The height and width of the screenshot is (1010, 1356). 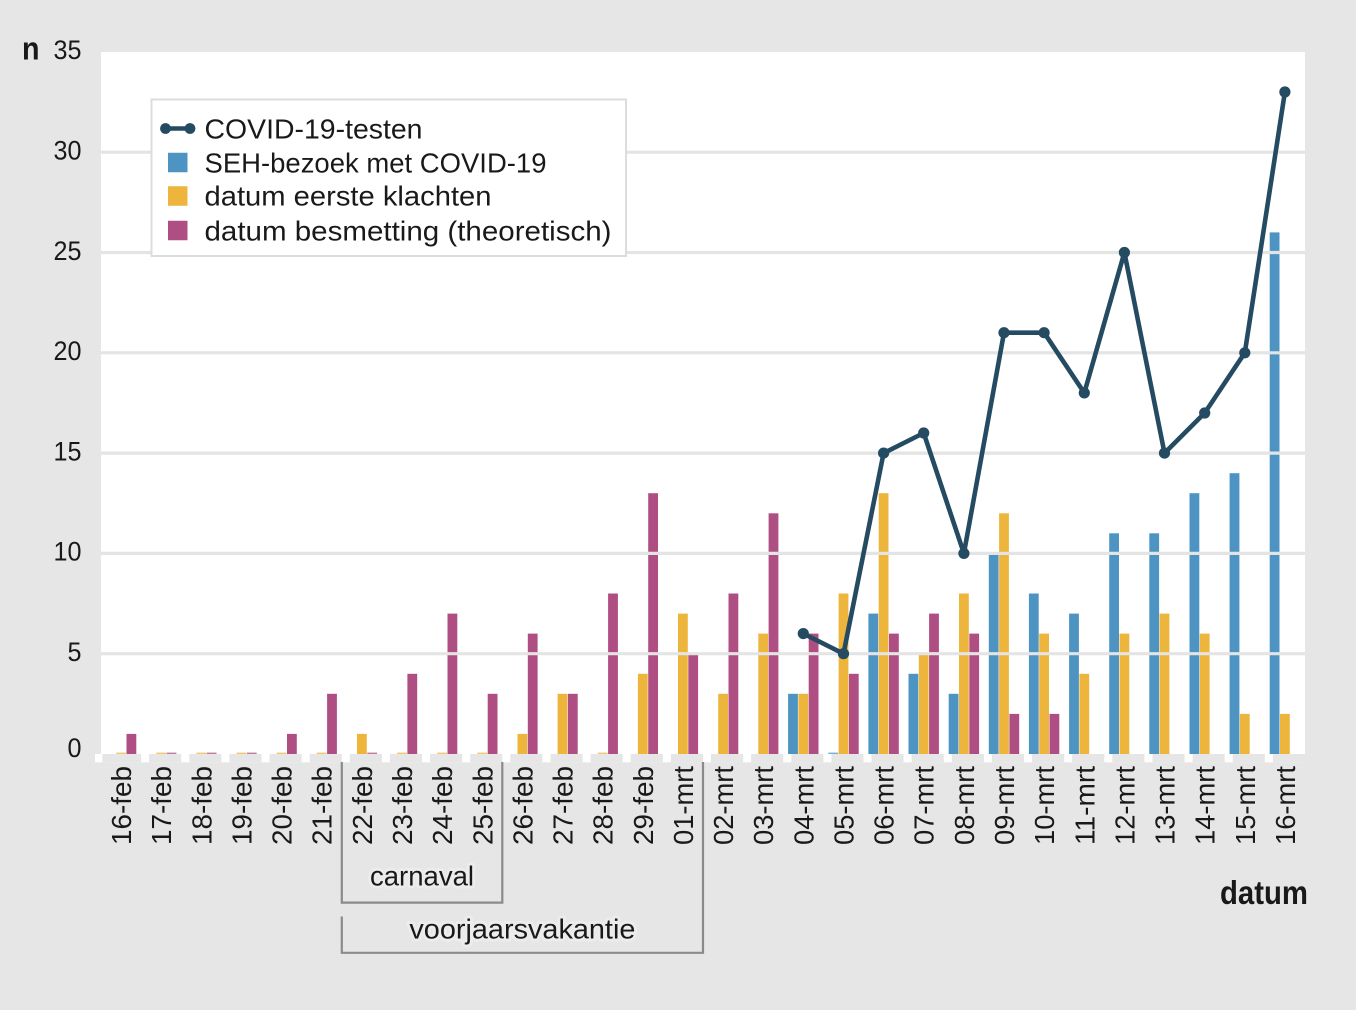 I want to click on svg-text: 0, so click(x=75, y=748).